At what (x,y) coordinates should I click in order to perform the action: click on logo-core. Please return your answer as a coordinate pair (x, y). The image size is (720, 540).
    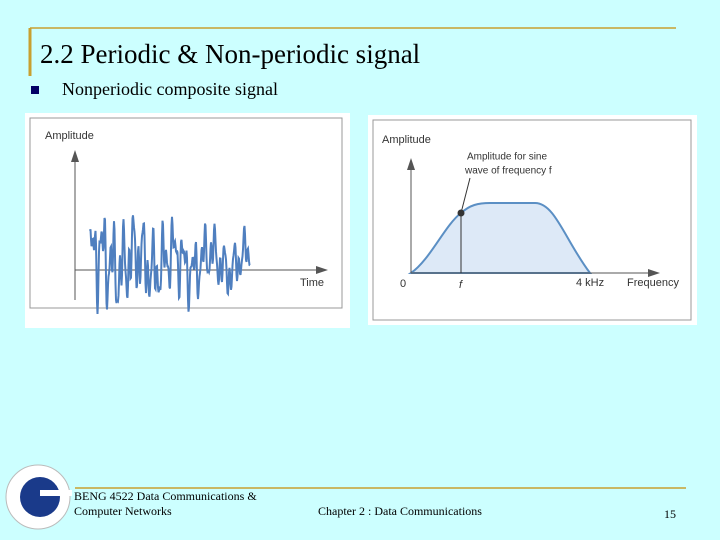
    Looking at the image, I should click on (40, 497).